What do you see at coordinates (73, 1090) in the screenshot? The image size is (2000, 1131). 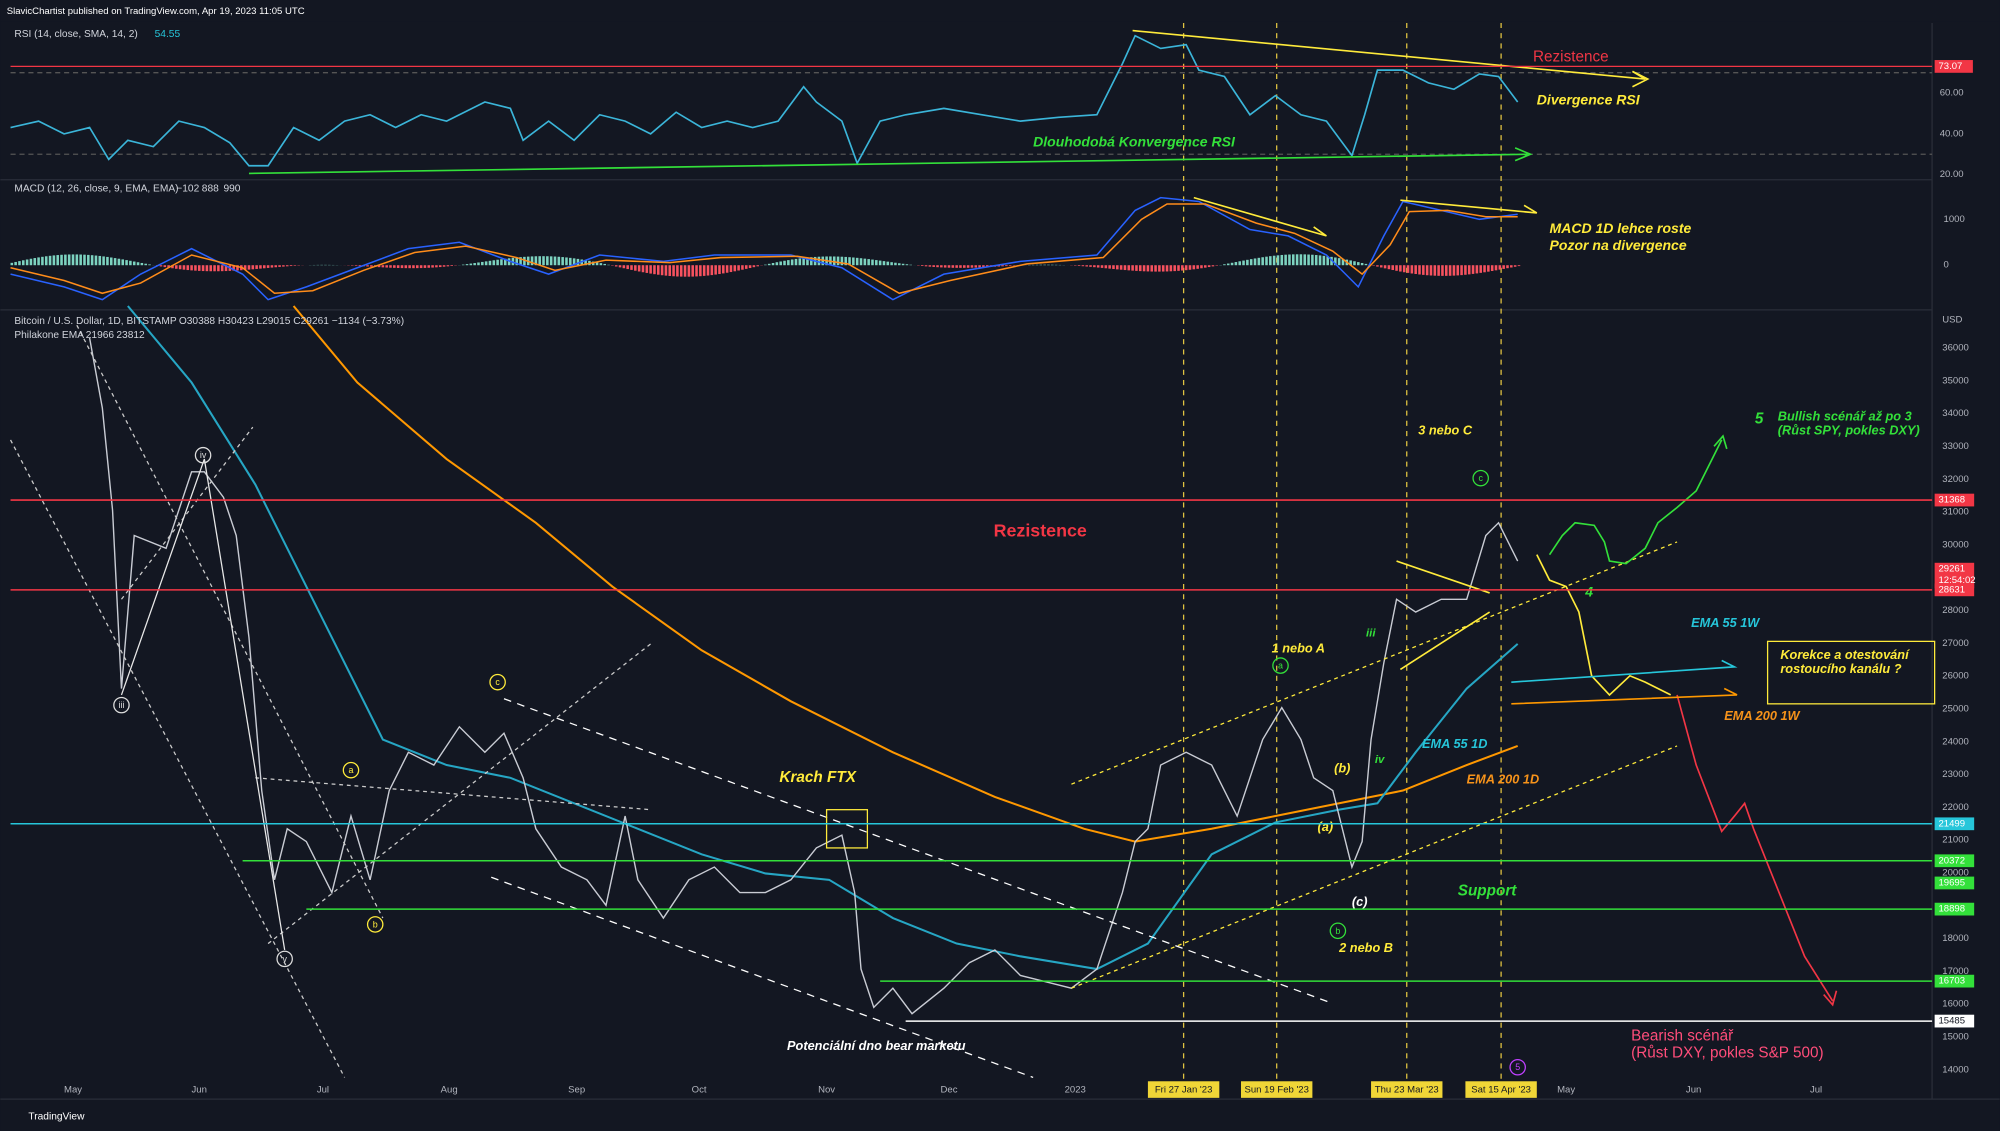 I see `time-label: May` at bounding box center [73, 1090].